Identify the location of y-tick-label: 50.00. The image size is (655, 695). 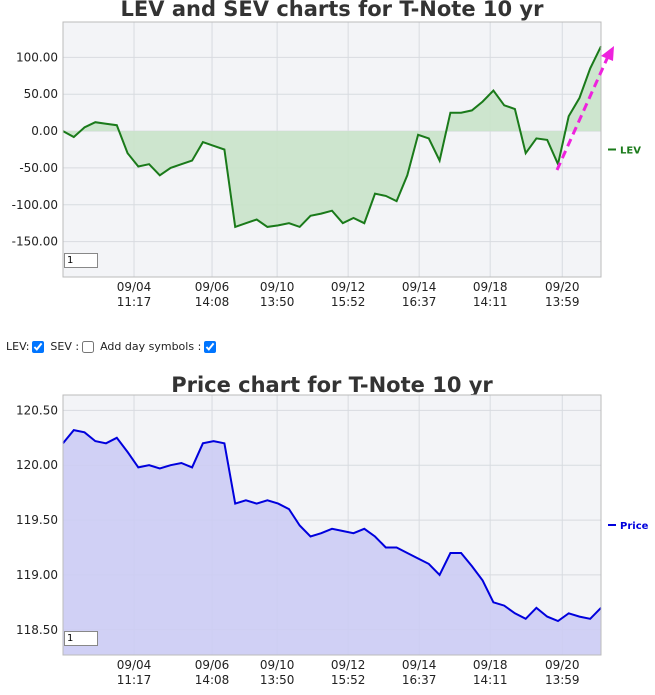
(41, 94).